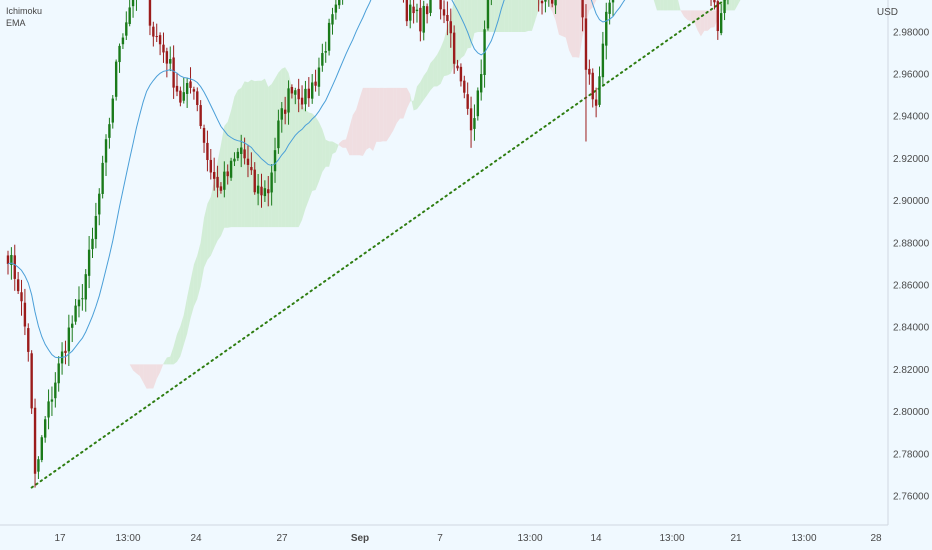  What do you see at coordinates (24, 11) in the screenshot?
I see `legend-ichimoku: Ichimoku` at bounding box center [24, 11].